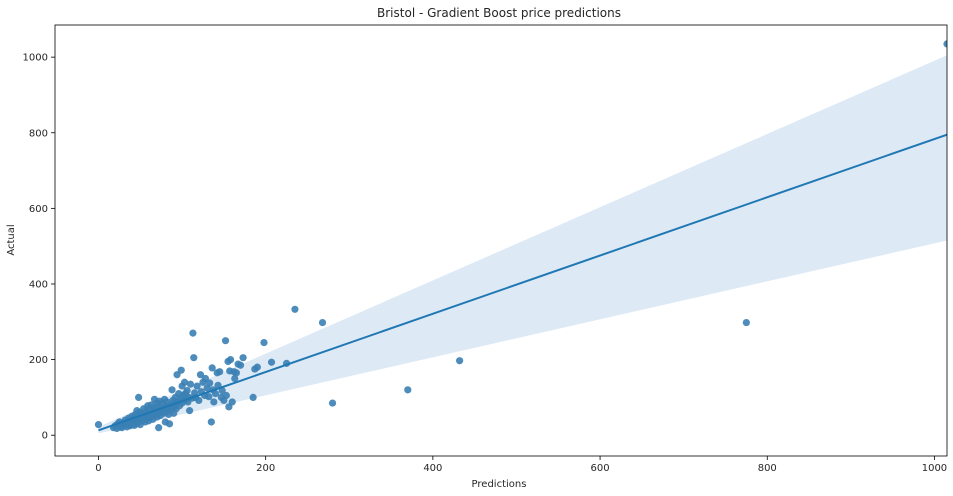 Image resolution: width=953 pixels, height=496 pixels. I want to click on y-tick-label: 1000, so click(35, 58).